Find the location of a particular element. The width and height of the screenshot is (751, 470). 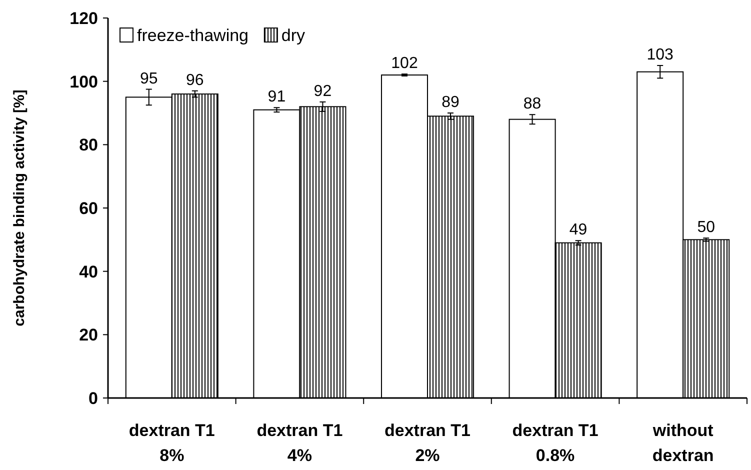

legend-label: dry is located at coordinates (293, 35).